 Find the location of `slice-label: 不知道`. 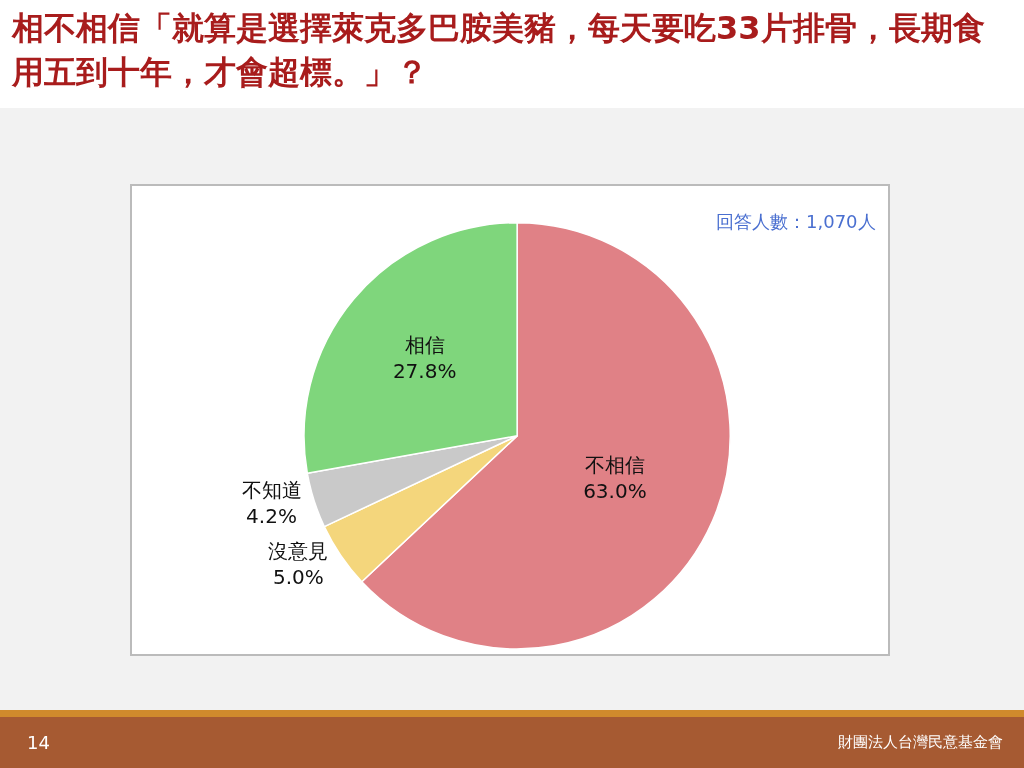

slice-label: 不知道 is located at coordinates (271, 489).